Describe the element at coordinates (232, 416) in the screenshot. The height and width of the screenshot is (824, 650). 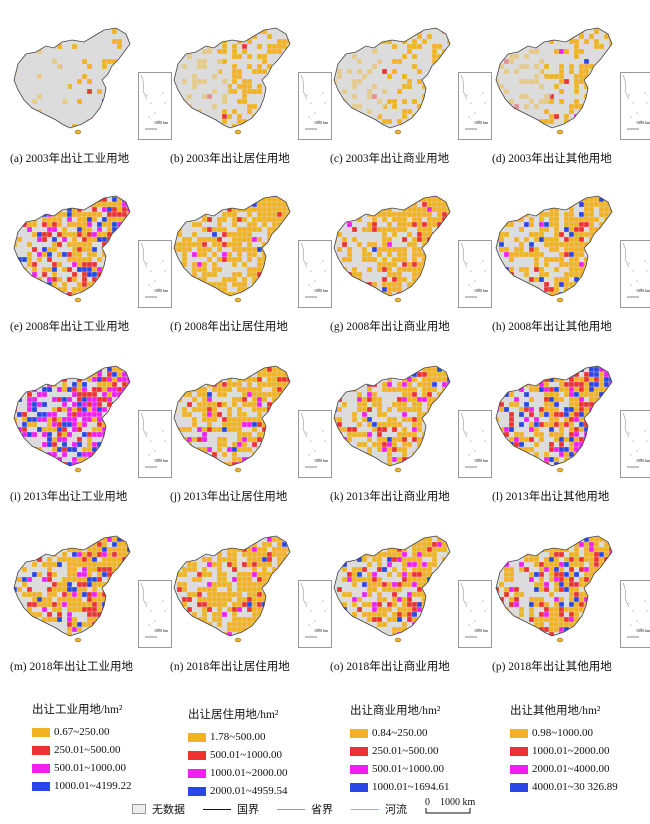
I see `national-border` at that location.